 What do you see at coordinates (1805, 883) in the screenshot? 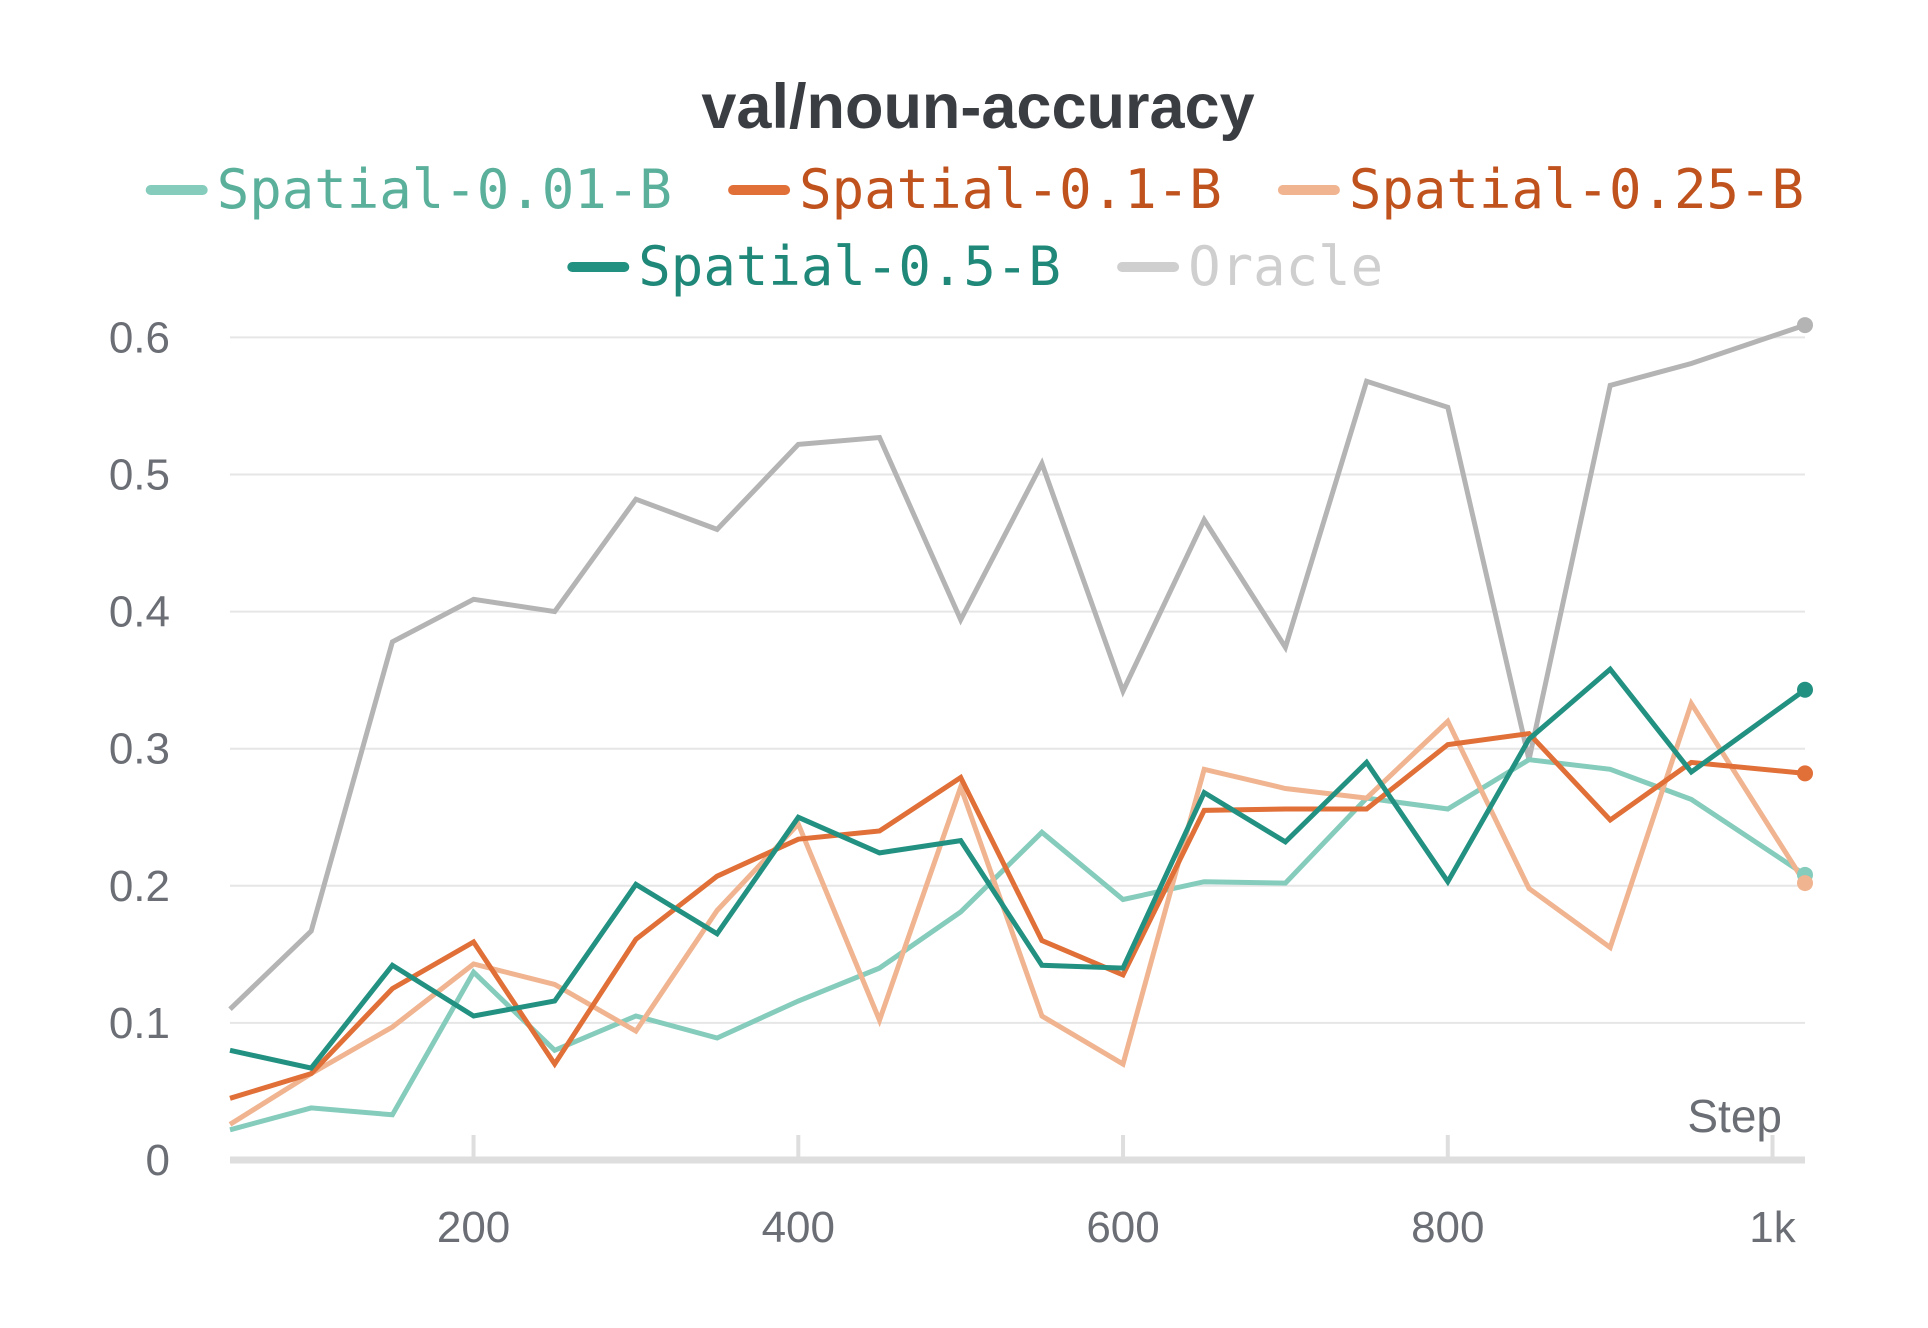
I see `series-end-point-spatial-0-25-b` at bounding box center [1805, 883].